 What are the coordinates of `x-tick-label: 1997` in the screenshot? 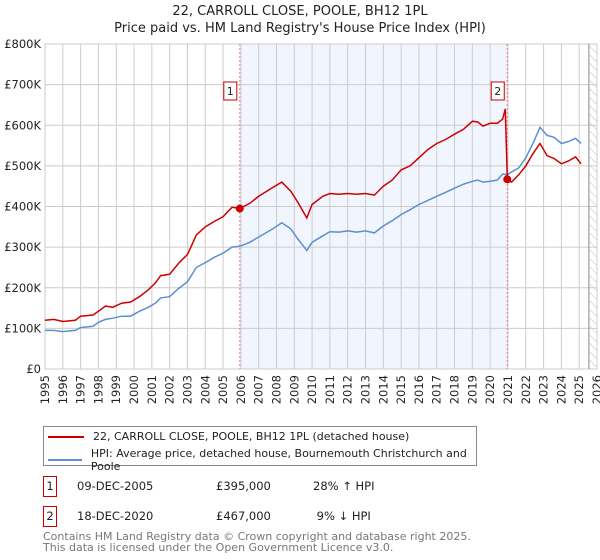 It's located at (81, 389).